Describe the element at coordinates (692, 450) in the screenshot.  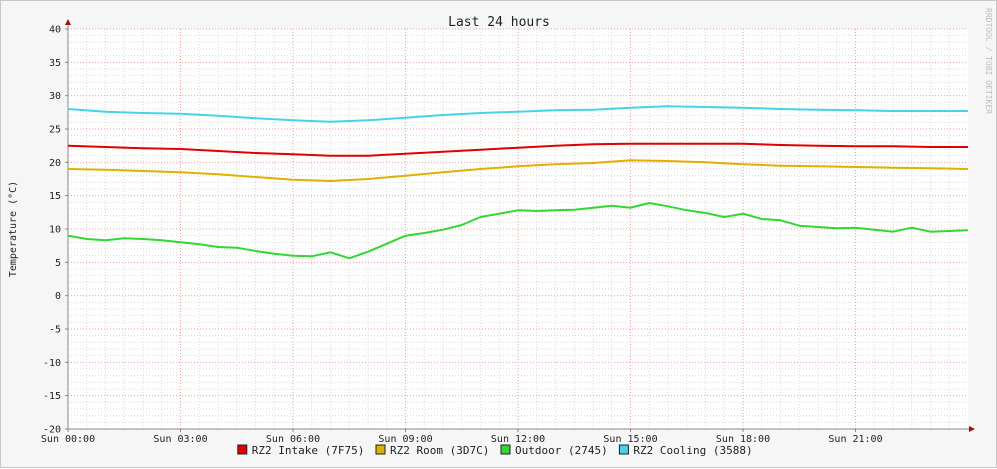
I see `legend-label-4: RZ2 Cooling (3588)` at that location.